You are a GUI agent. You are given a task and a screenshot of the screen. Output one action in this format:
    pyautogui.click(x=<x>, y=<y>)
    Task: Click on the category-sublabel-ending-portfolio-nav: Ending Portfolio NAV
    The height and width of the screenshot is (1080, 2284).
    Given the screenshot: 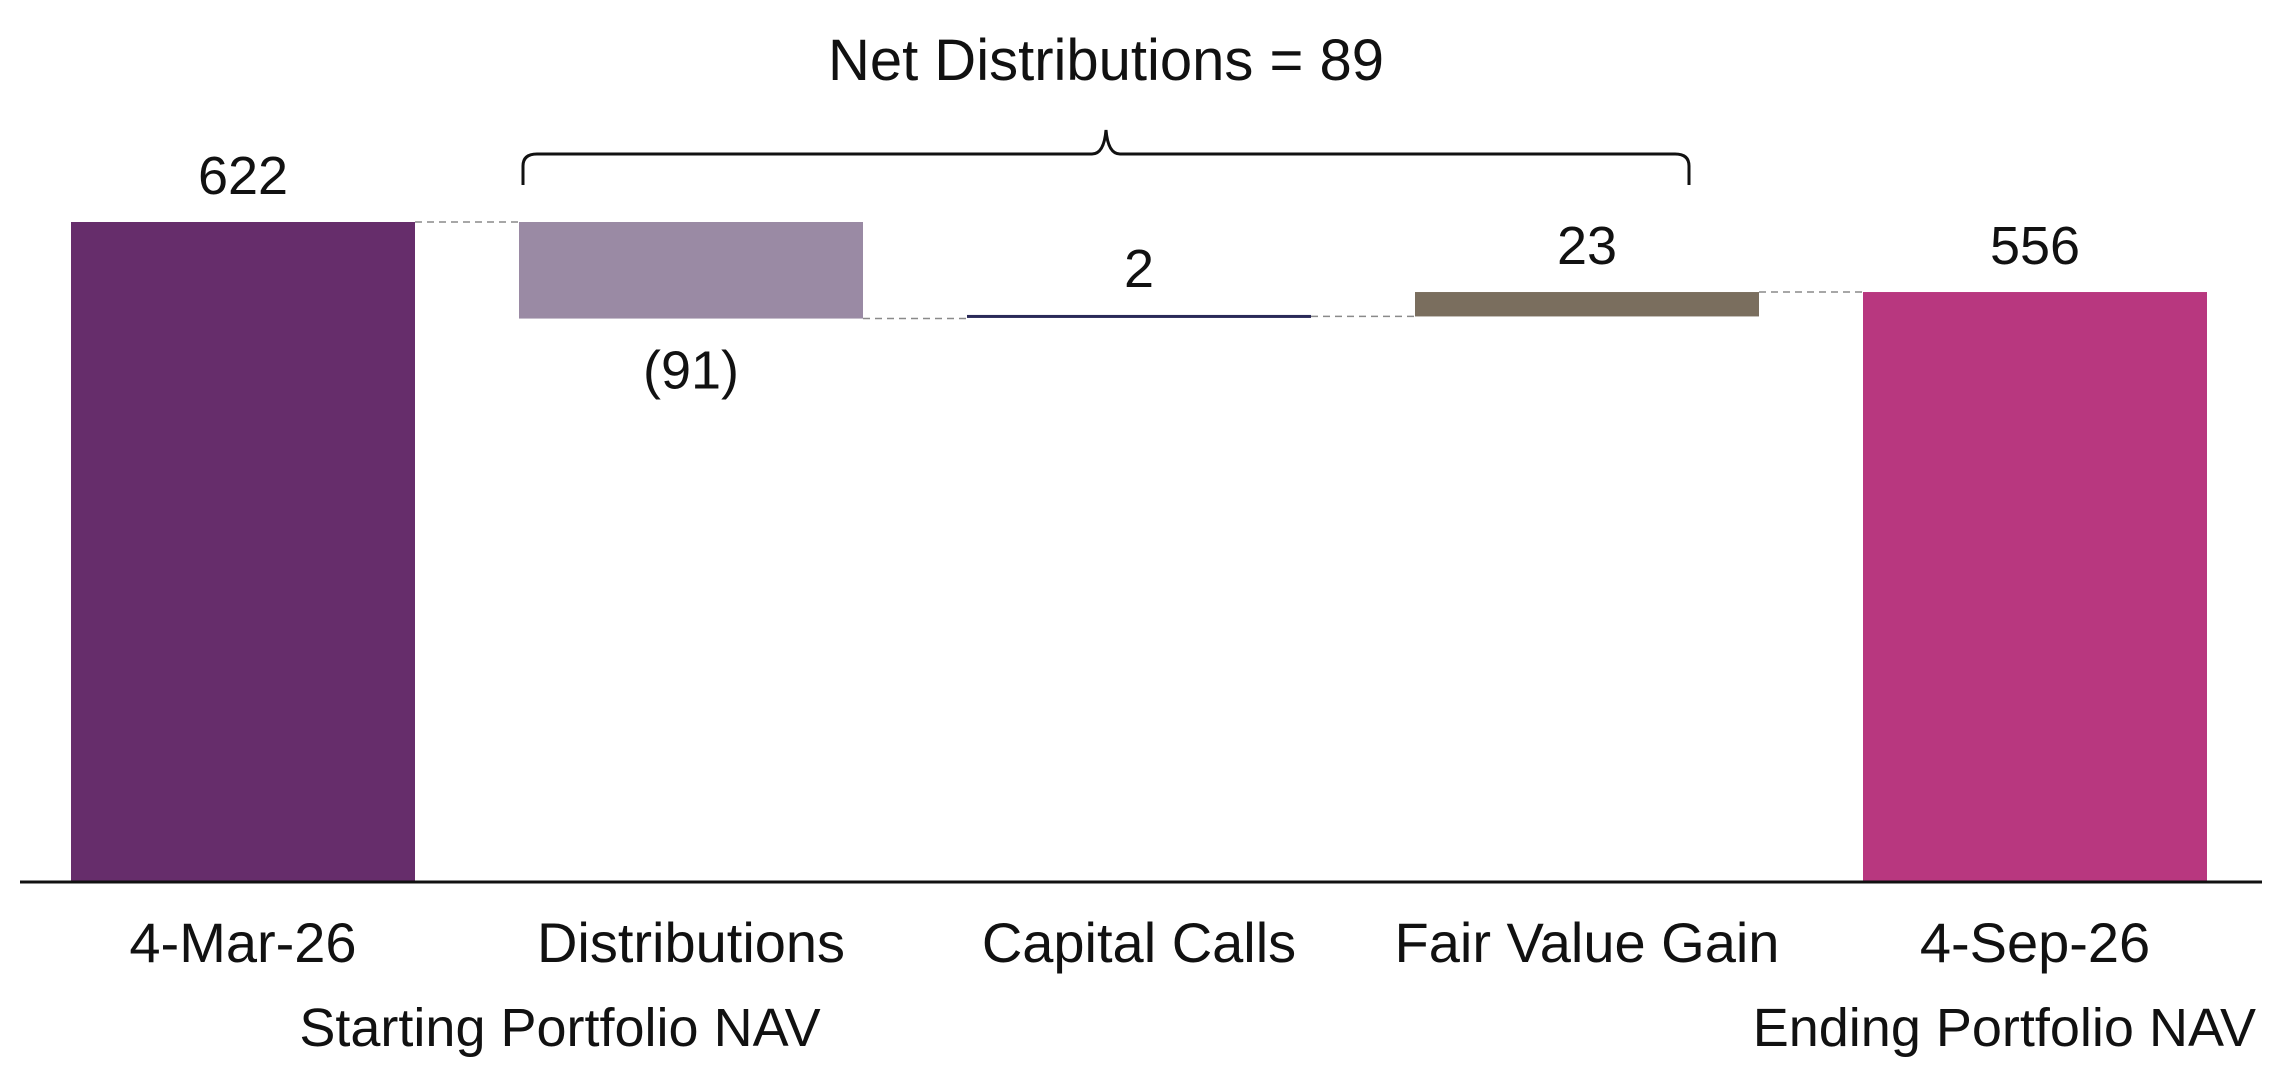 What is the action you would take?
    pyautogui.click(x=2004, y=1028)
    